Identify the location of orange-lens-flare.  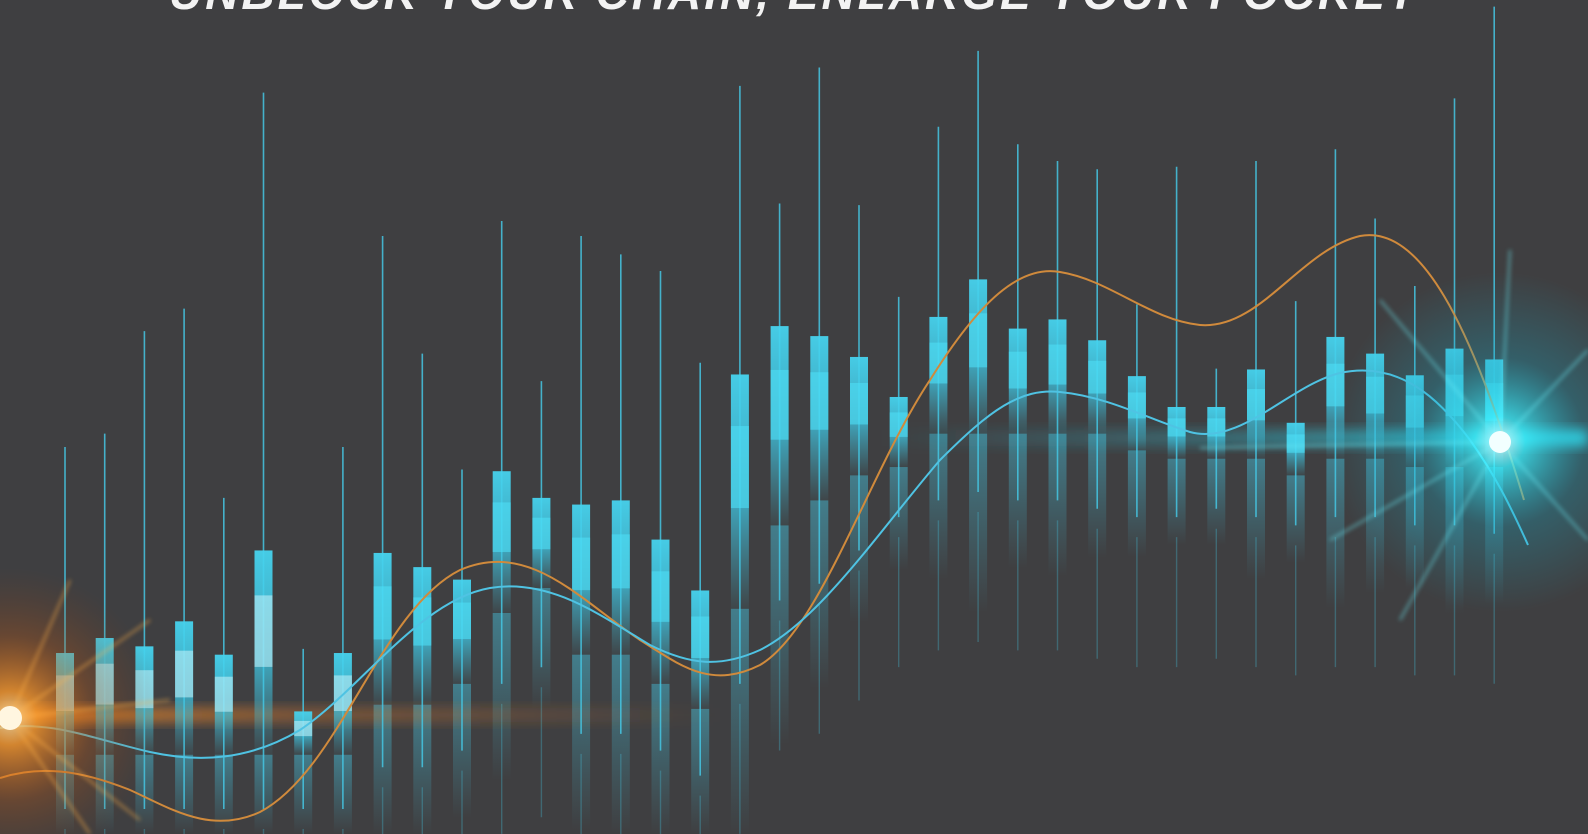
(85, 701).